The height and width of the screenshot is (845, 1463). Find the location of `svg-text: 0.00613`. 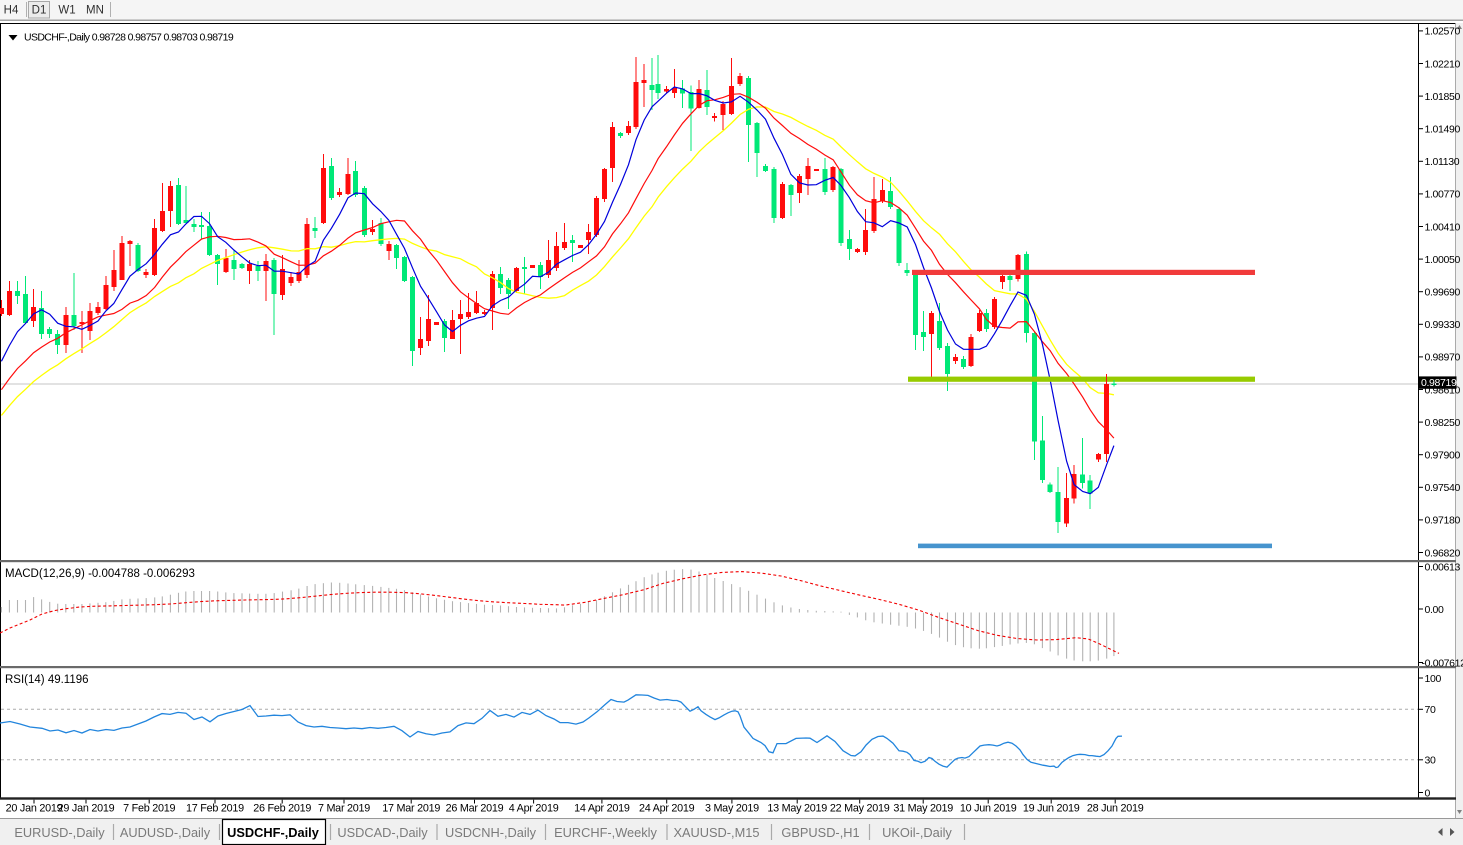

svg-text: 0.00613 is located at coordinates (1443, 567).